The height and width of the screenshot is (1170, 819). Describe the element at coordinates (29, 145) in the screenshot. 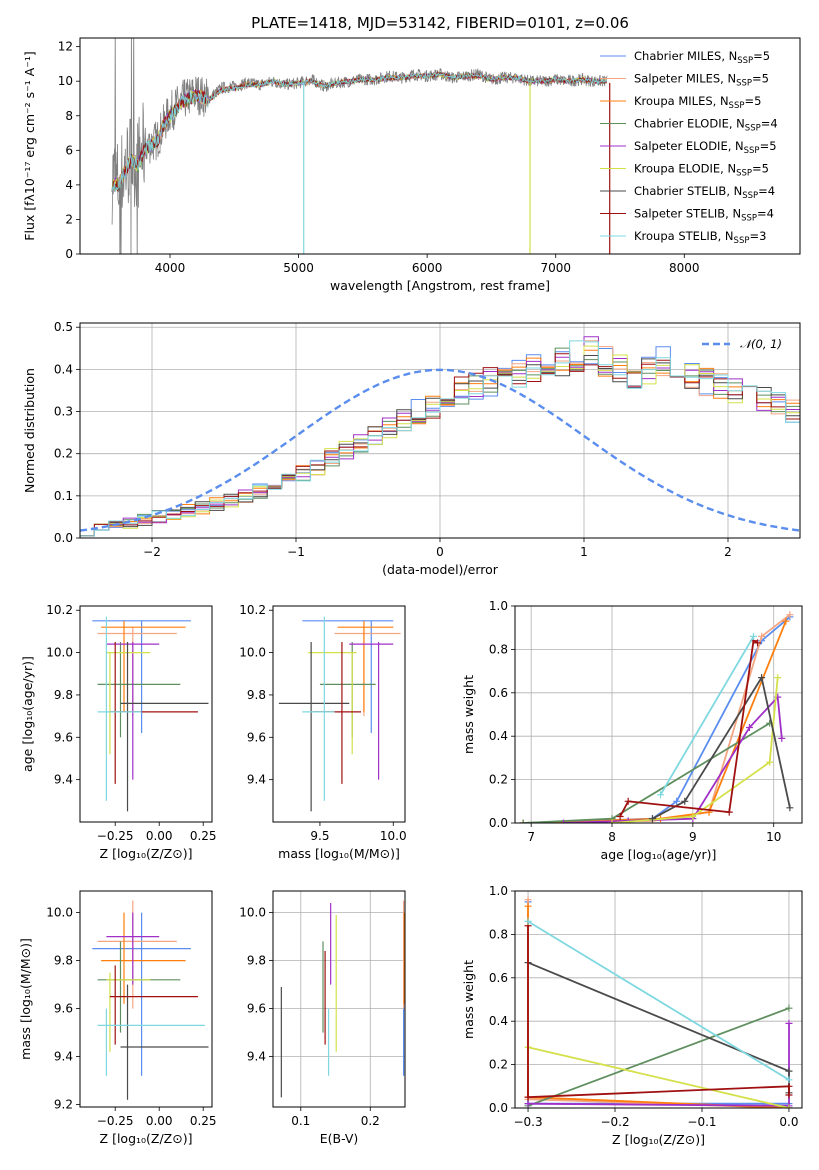

I see `y-axis-label: Flux [fλ10⁻¹⁷ erg cm⁻² s⁻¹ A⁻¹]` at that location.